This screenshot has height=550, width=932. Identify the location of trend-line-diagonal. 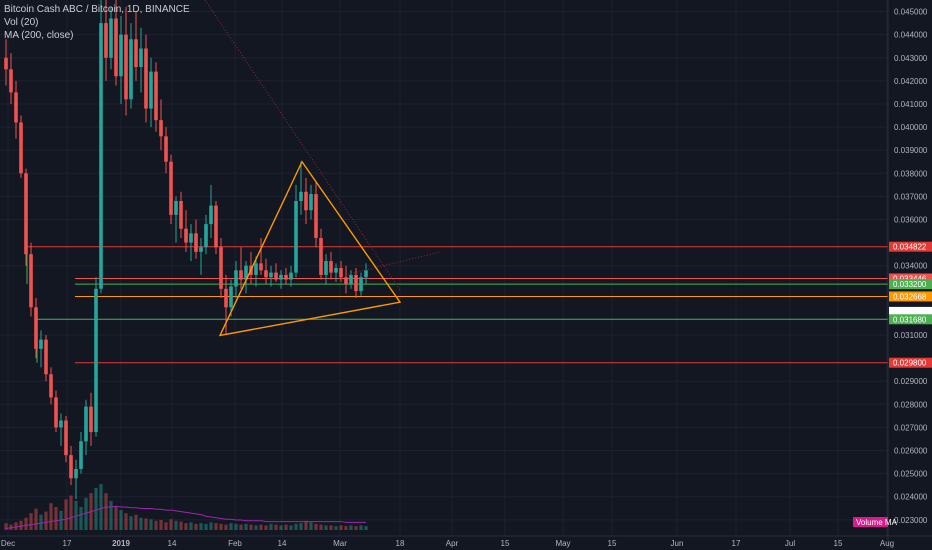
(392, 263).